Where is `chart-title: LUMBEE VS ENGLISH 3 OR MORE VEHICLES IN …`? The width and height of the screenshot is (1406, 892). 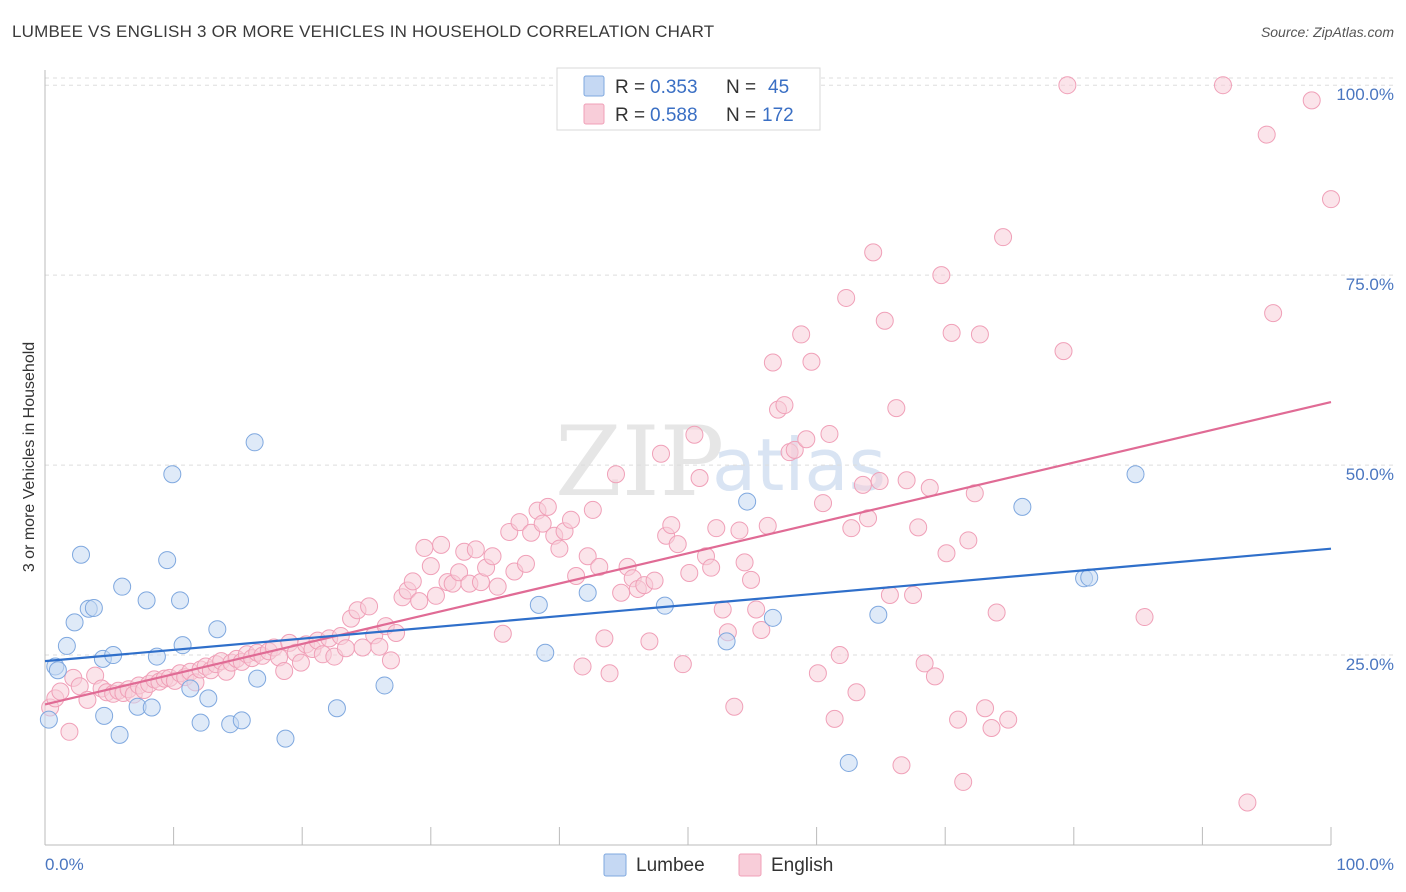 chart-title: LUMBEE VS ENGLISH 3 OR MORE VEHICLES IN … is located at coordinates (363, 31).